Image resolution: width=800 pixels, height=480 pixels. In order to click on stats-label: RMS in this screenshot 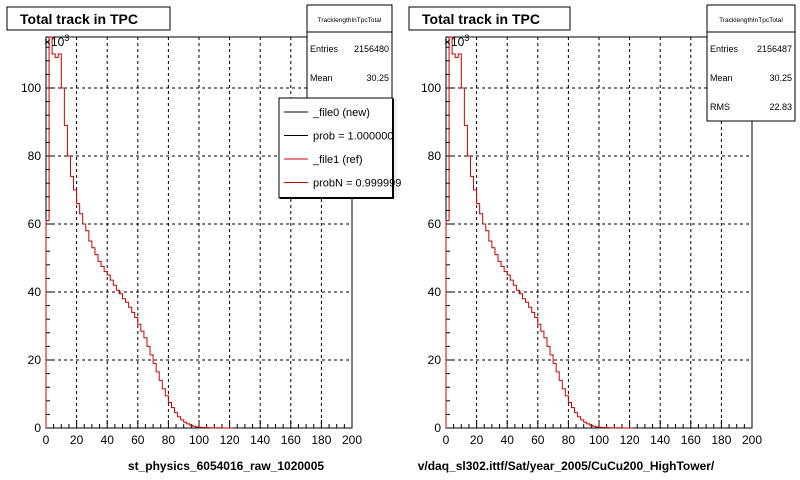, I will do `click(720, 107)`.